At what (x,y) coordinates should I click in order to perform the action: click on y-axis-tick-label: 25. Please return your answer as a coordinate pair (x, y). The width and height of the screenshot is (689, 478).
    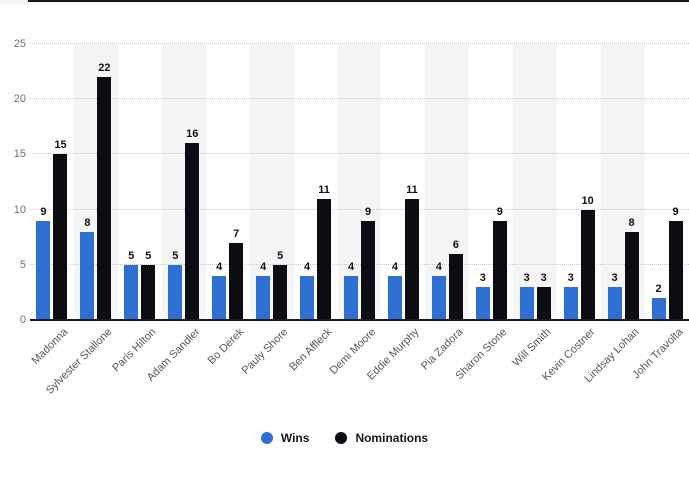
    Looking at the image, I should click on (19, 44).